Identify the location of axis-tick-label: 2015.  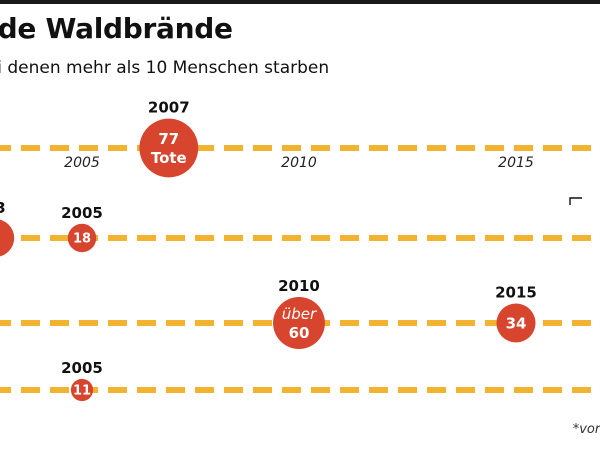
(516, 163).